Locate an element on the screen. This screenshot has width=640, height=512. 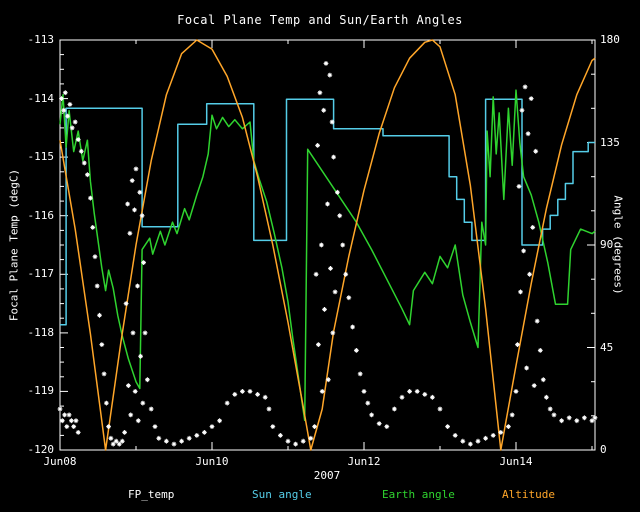
y-right-tick-label: 90 is located at coordinates (607, 244).